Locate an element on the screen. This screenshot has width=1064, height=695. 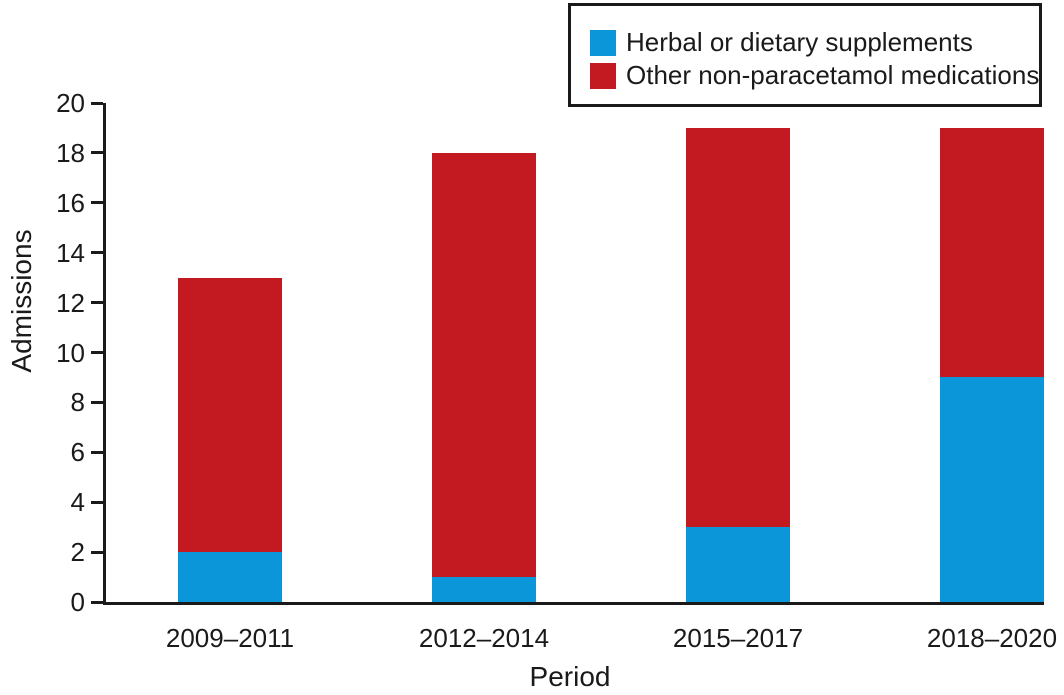
legend-item-herbal-supplements: Herbal or dietary supplements is located at coordinates (814, 42).